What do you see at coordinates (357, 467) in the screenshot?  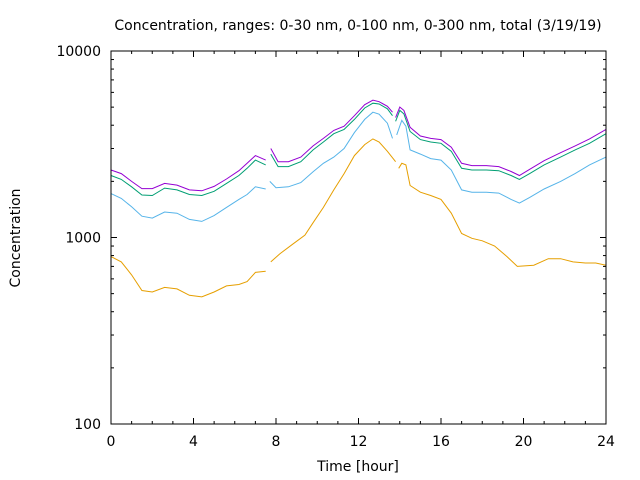 I see `x-axis-label: Time [hour]` at bounding box center [357, 467].